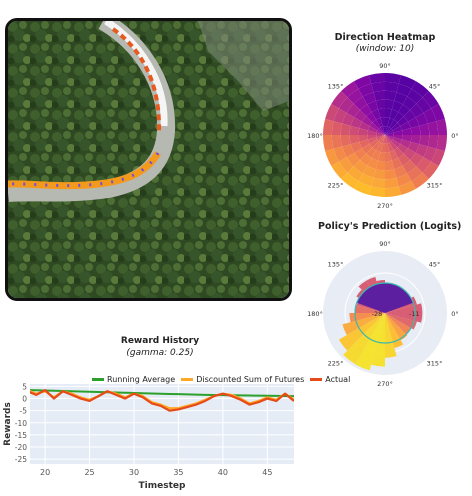 The width and height of the screenshot is (472, 496). What do you see at coordinates (21, 459) in the screenshot?
I see `y-tick-label: -25` at bounding box center [21, 459].